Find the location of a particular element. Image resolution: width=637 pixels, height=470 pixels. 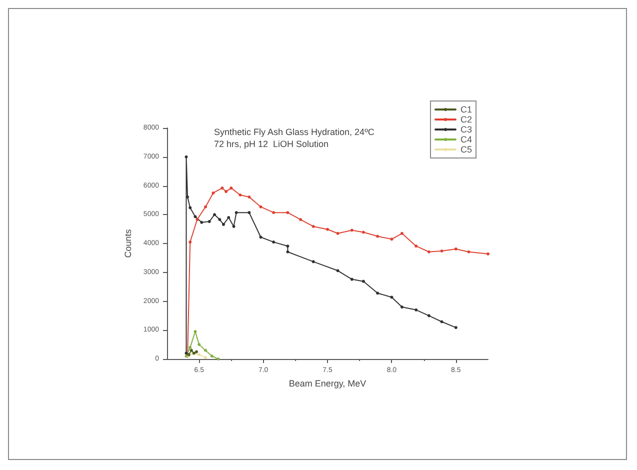

legend-label: C4 is located at coordinates (466, 139).